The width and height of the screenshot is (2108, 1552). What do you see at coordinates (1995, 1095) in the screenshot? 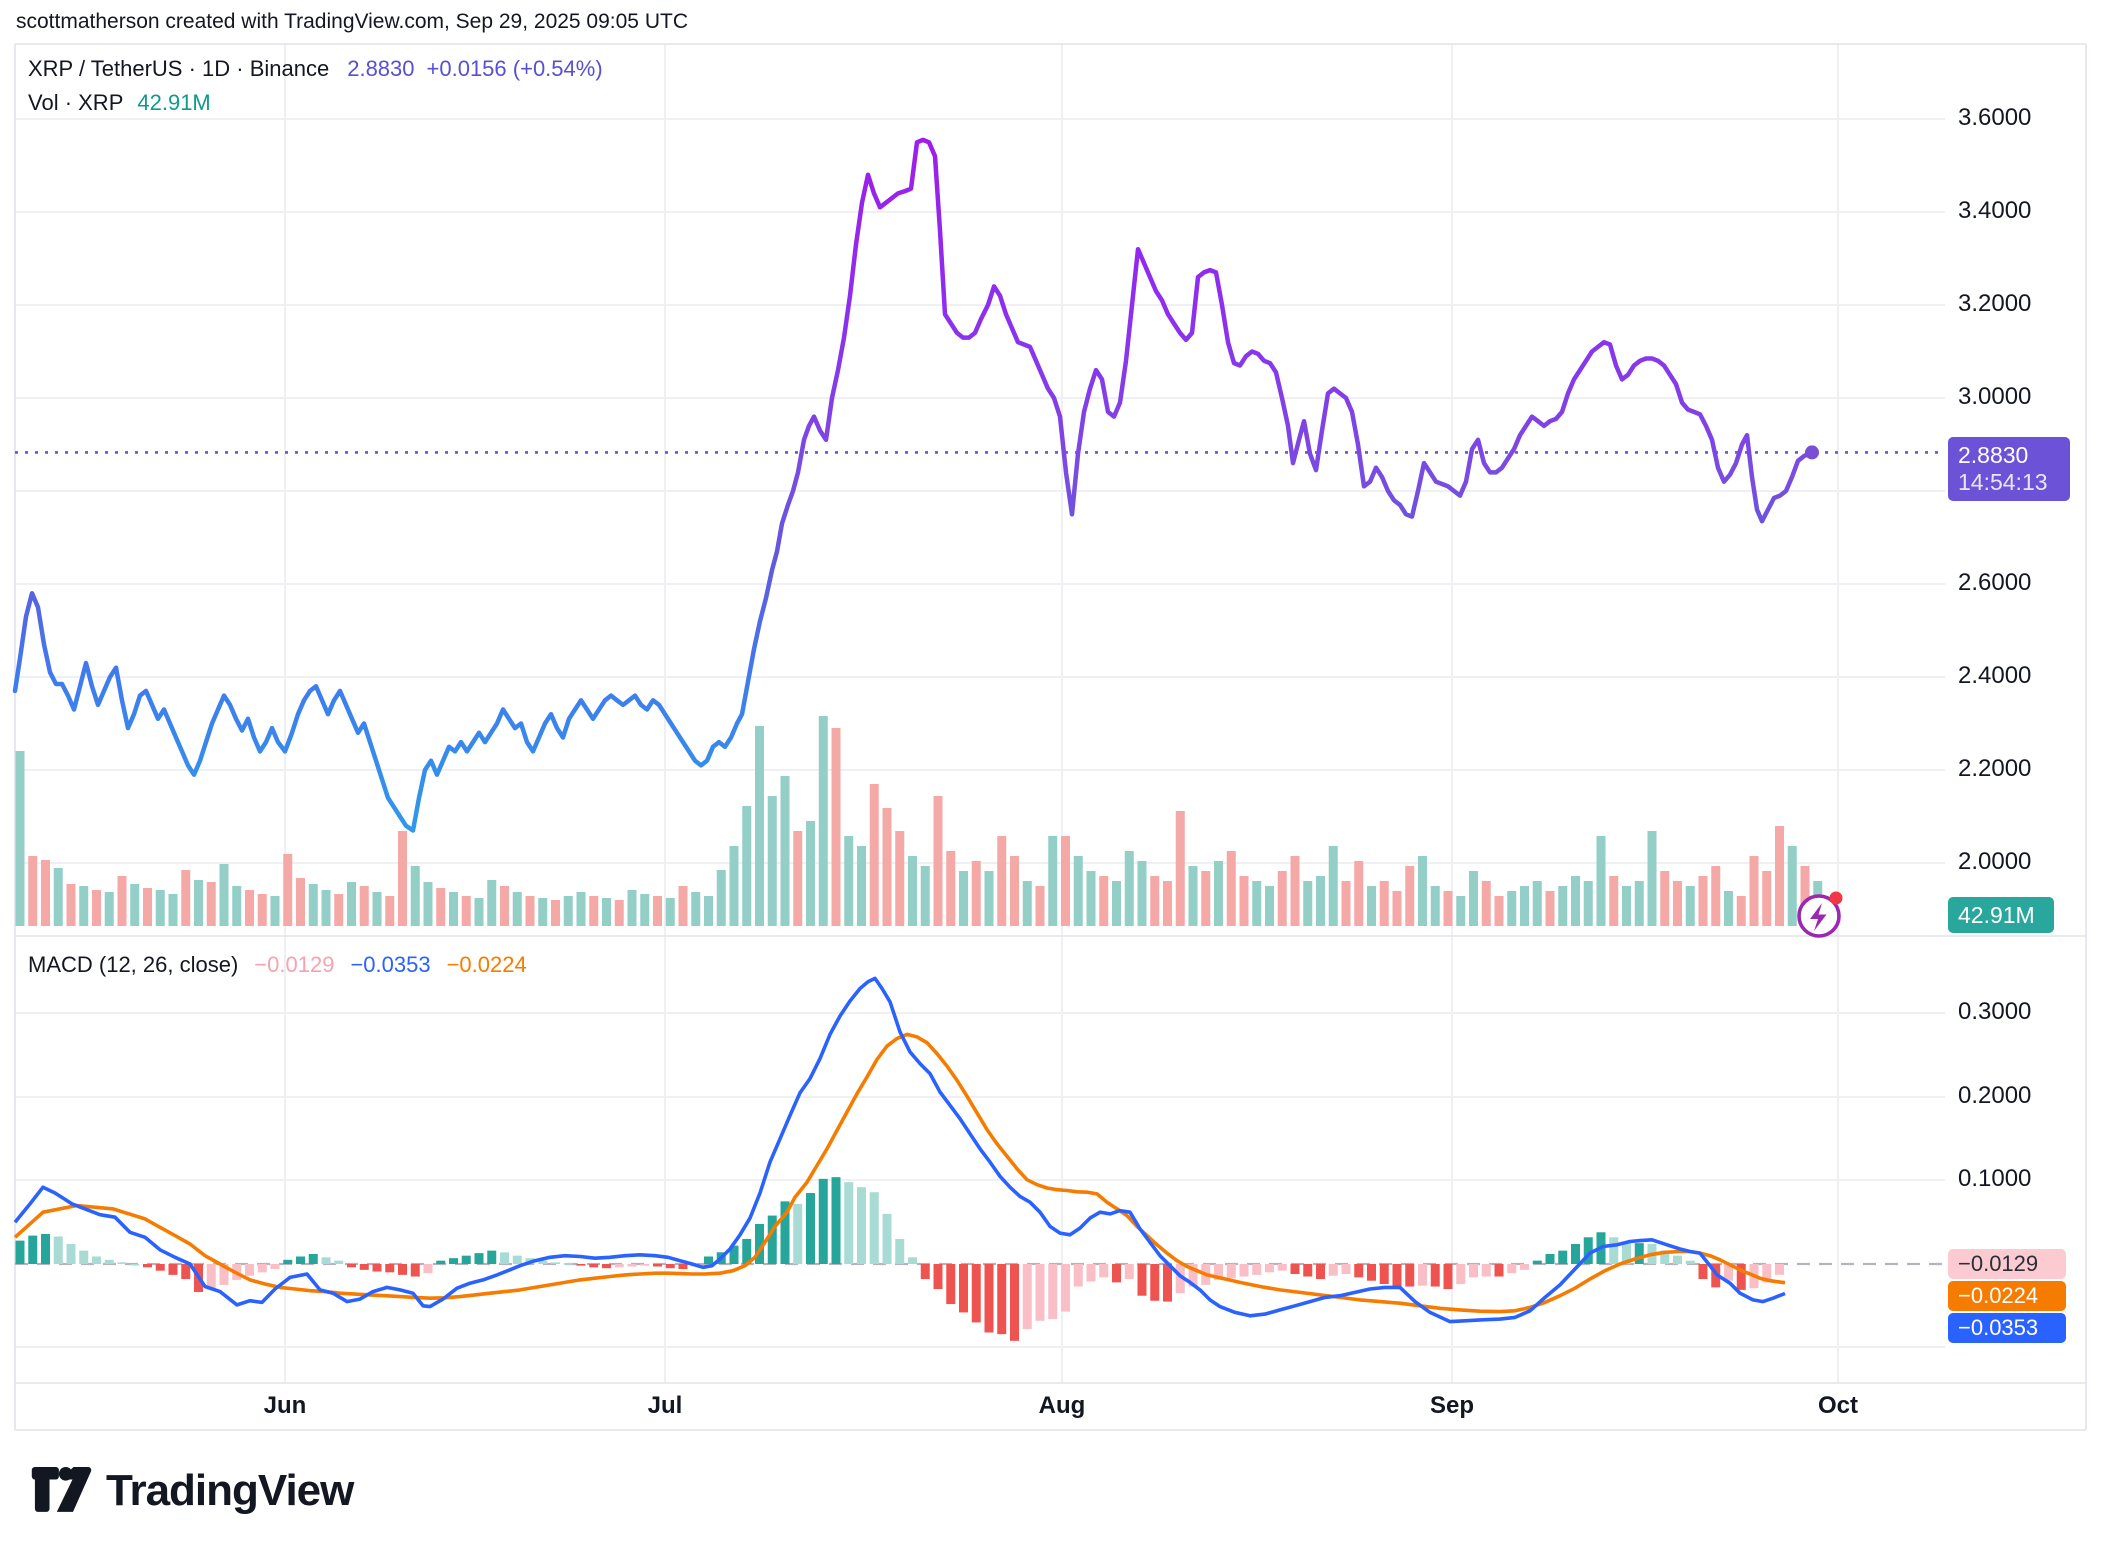
I see `macd-axis-label: 0.2000` at bounding box center [1995, 1095].